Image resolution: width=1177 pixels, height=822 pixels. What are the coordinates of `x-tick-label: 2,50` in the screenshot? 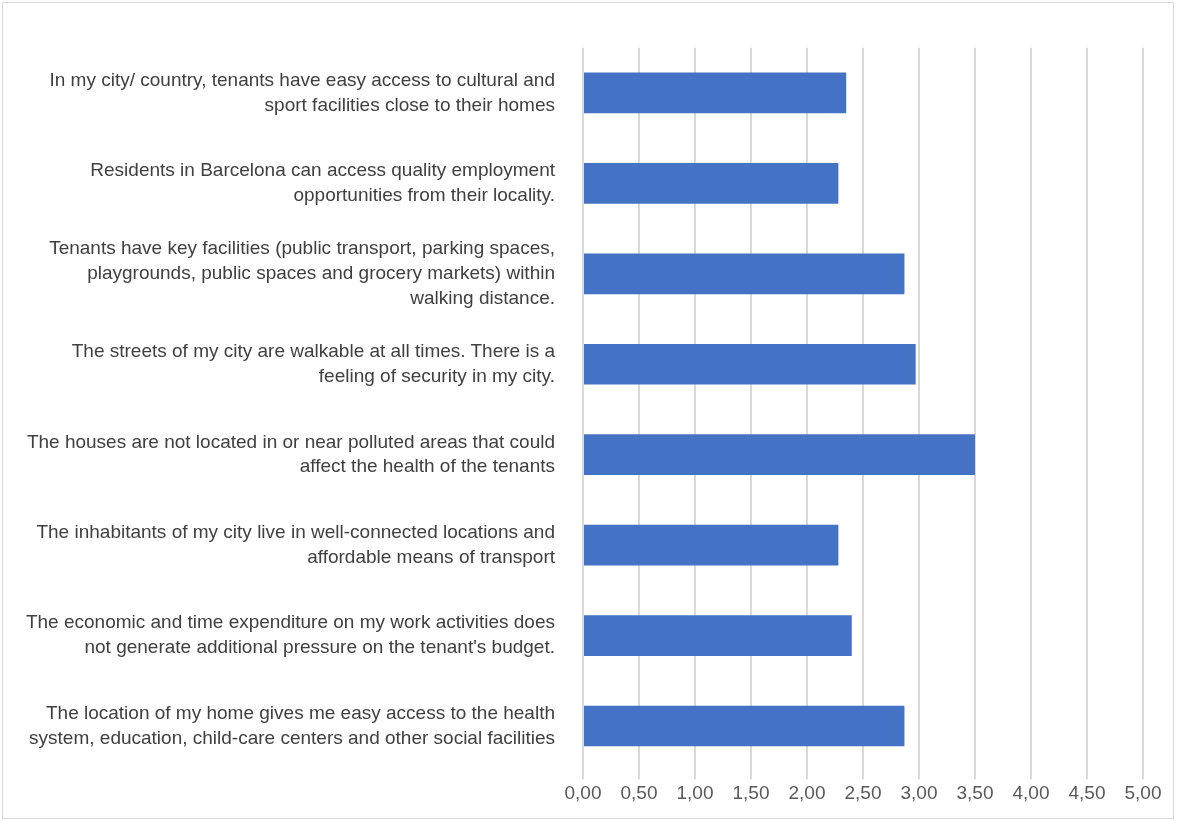 It's located at (863, 792).